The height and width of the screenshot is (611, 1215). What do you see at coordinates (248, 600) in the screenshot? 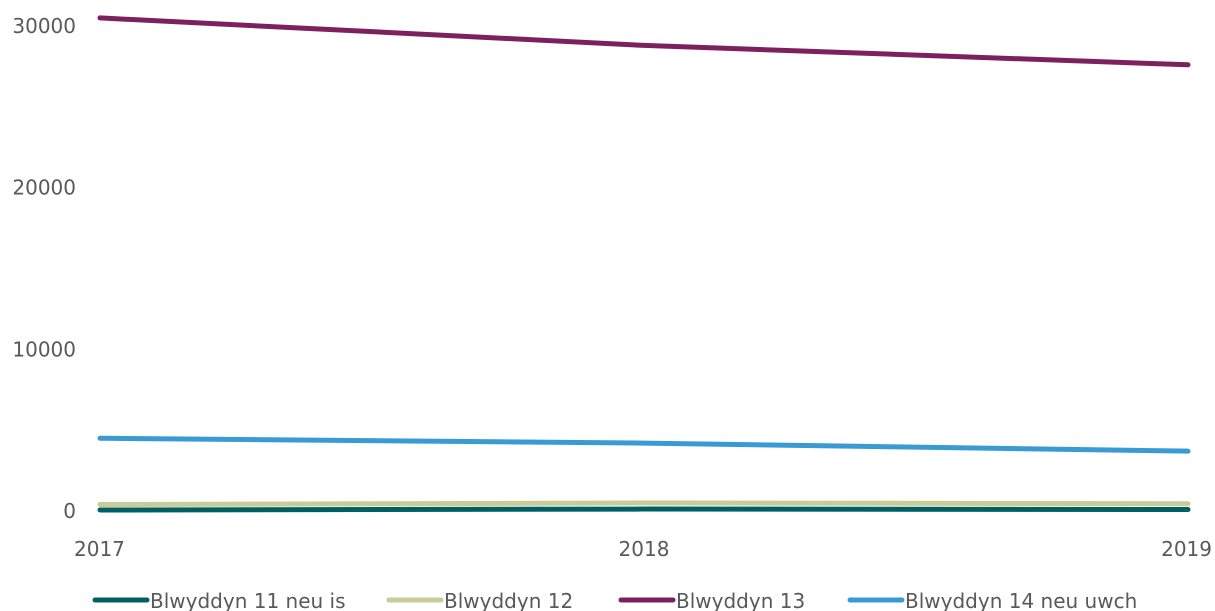
I see `legend-label: Blwyddyn 11 neu is` at bounding box center [248, 600].